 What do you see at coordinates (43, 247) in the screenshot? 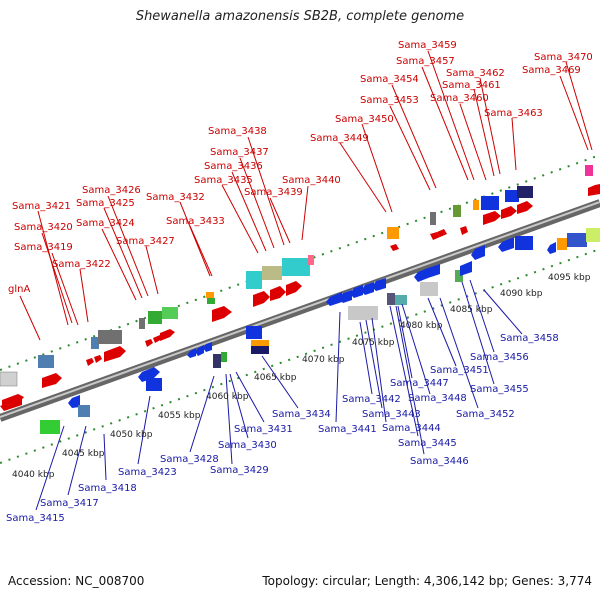
I see `gene-label: Sama_3419` at bounding box center [43, 247].